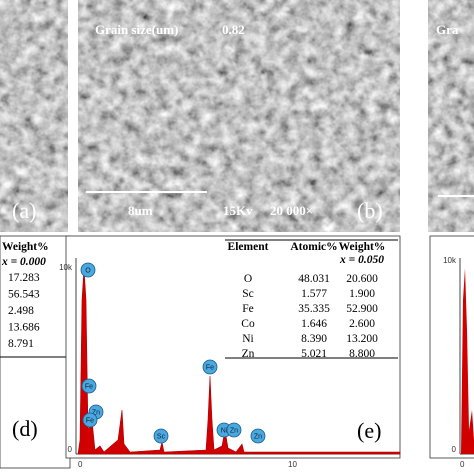  Describe the element at coordinates (467, 361) in the screenshot. I see `eds-spectrum` at that location.